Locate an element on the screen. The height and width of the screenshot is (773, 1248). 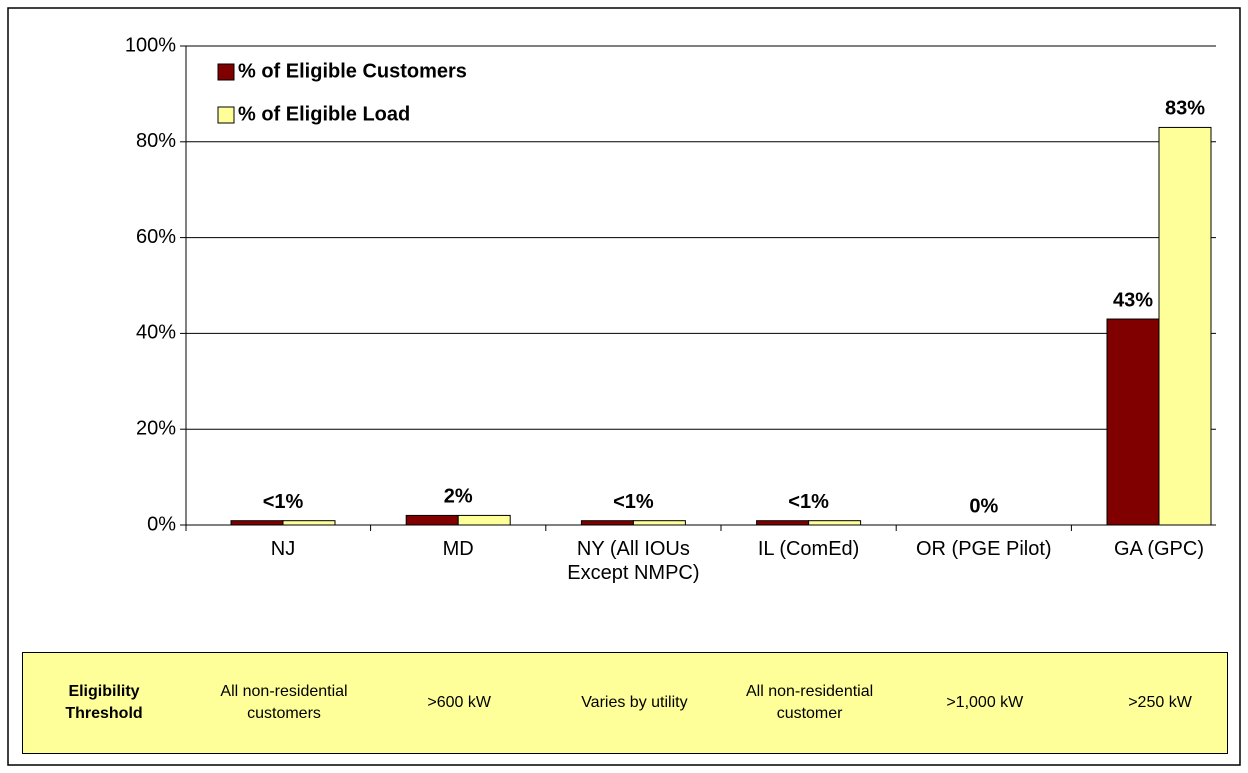
x-tick-label: NY (All IOUs Except NMPC) is located at coordinates (633, 561).